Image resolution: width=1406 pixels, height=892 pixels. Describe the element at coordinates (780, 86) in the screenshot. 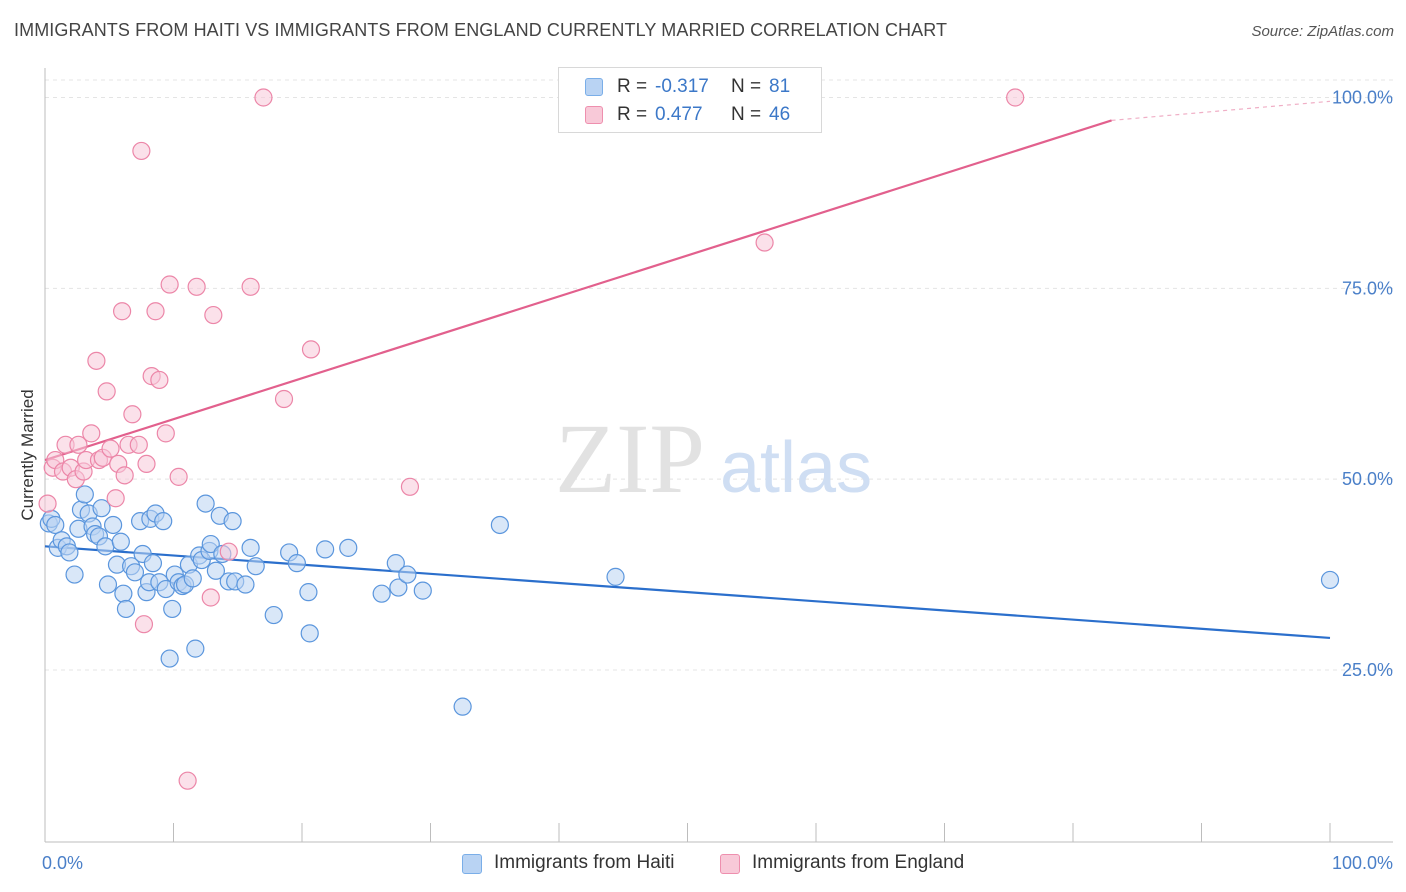

I see `legend-n-value: 81` at that location.